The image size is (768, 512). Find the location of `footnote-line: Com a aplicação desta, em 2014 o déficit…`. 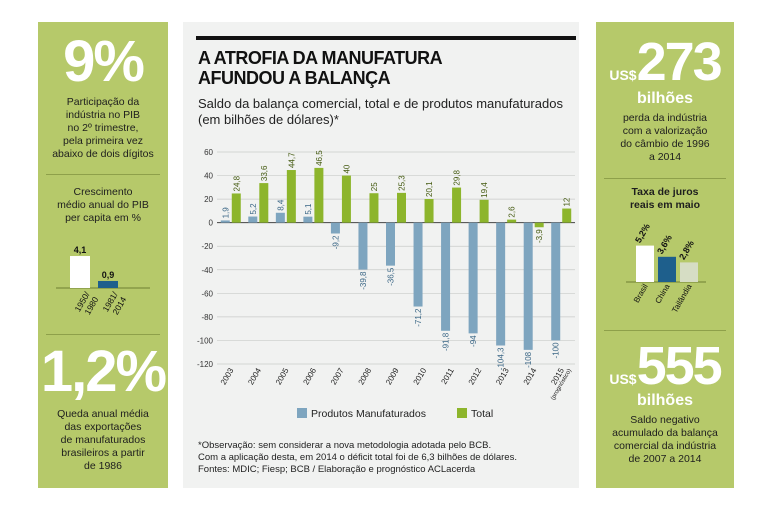

footnote-line: Com a aplicação desta, em 2014 o déficit… is located at coordinates (357, 457).